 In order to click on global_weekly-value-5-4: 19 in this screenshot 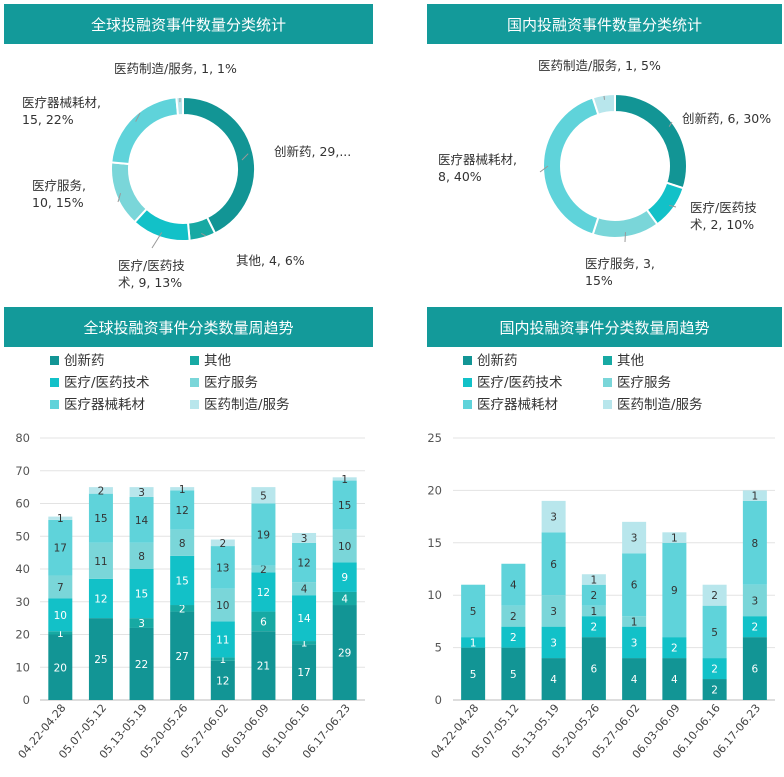, I will do `click(263, 536)`.